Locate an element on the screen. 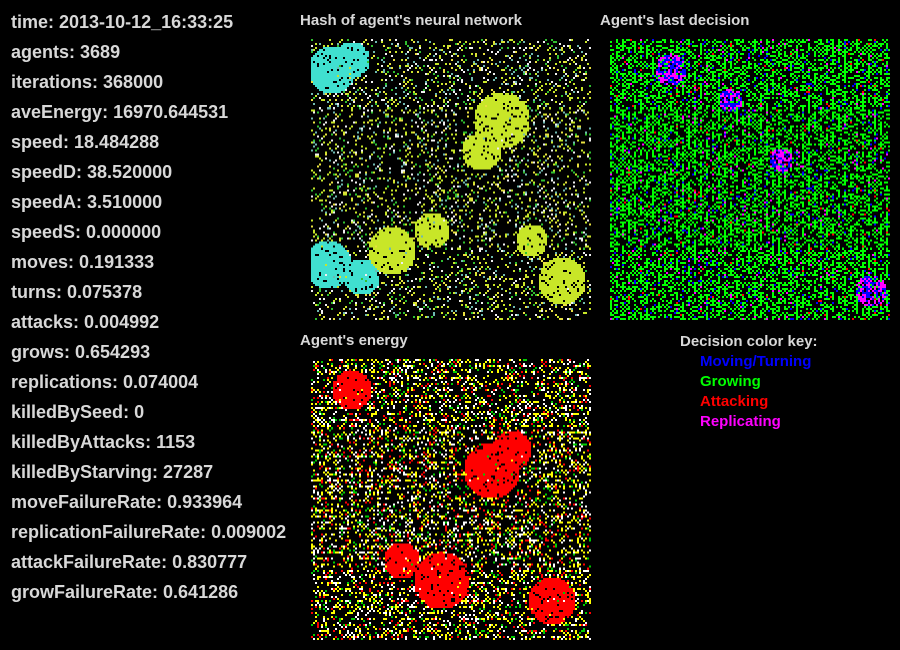  stat-attackFailureRate: attackFailureRate: 0.830777 is located at coordinates (129, 562).